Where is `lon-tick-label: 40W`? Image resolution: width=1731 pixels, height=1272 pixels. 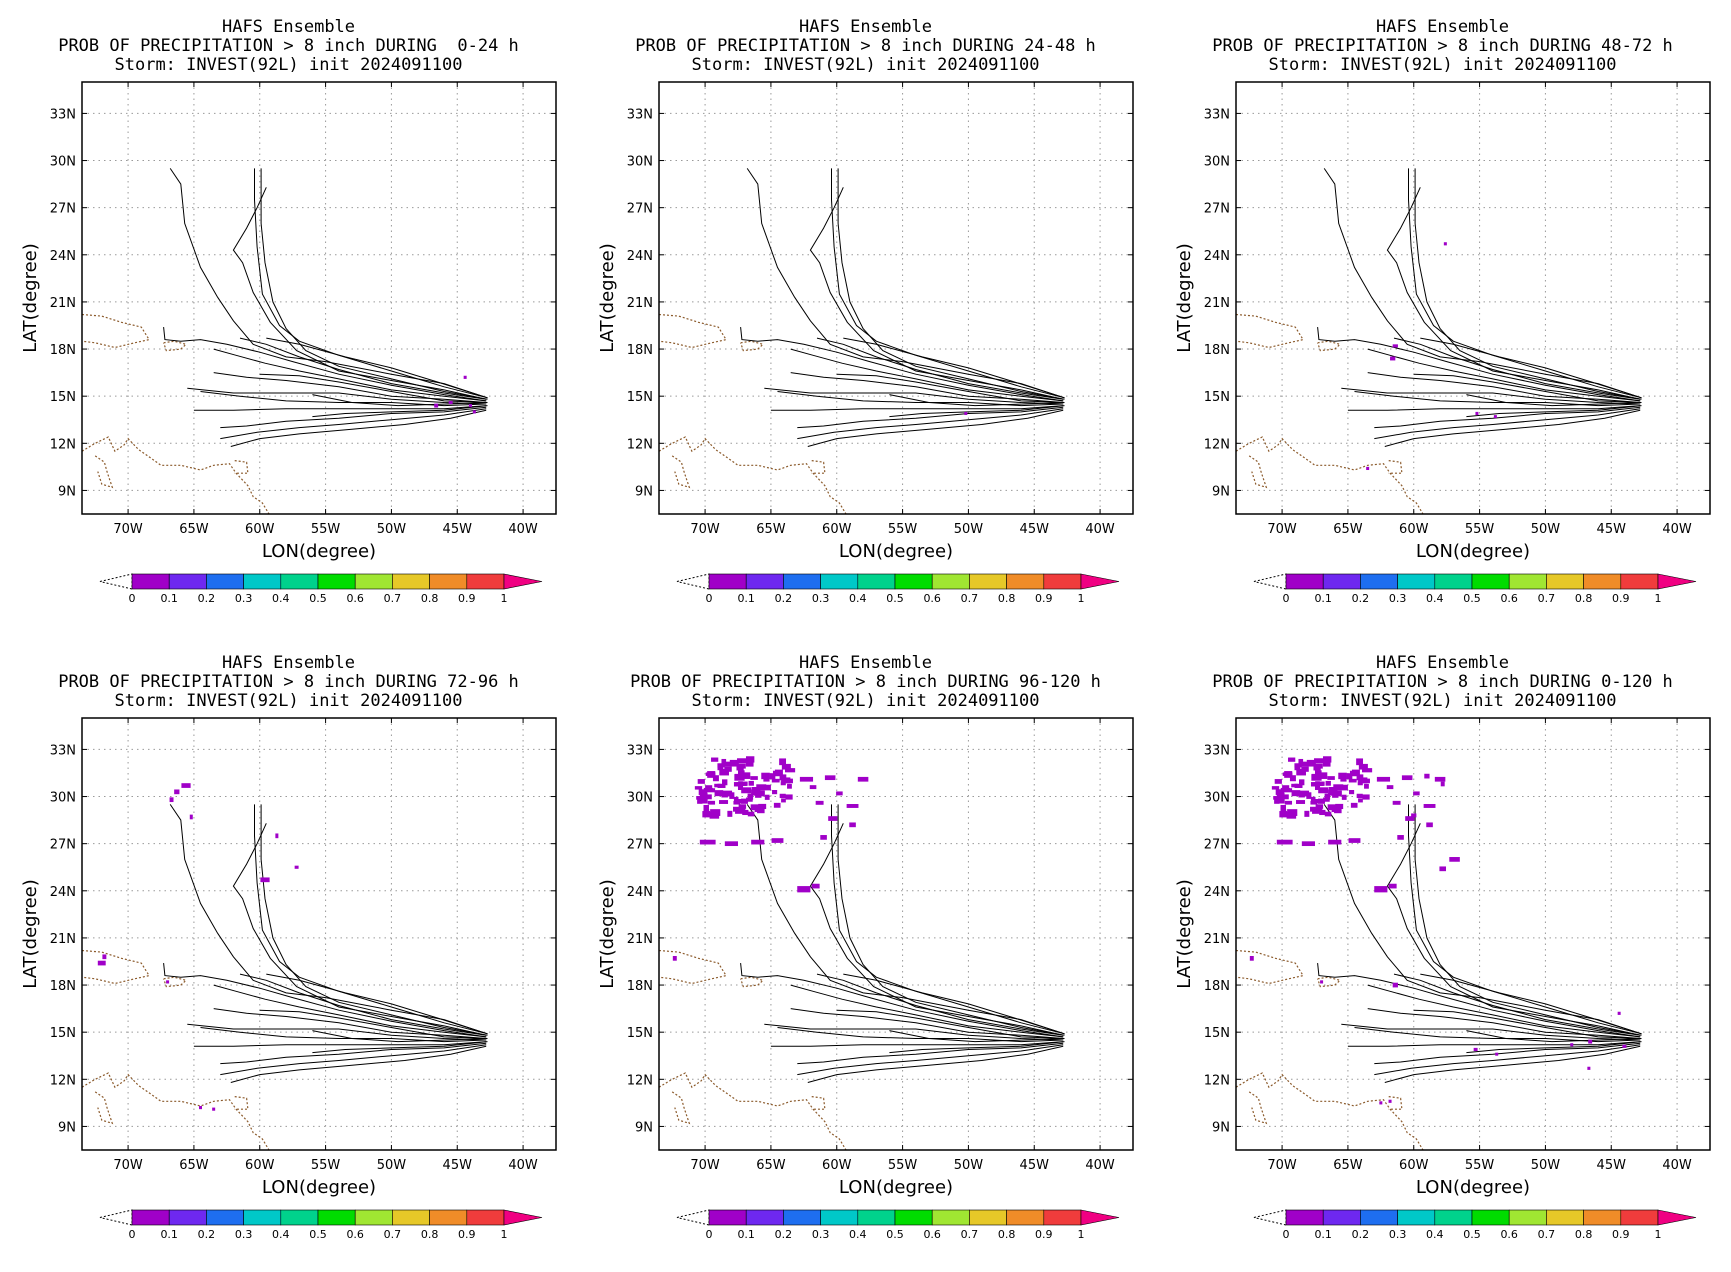 lon-tick-label: 40W is located at coordinates (523, 1165).